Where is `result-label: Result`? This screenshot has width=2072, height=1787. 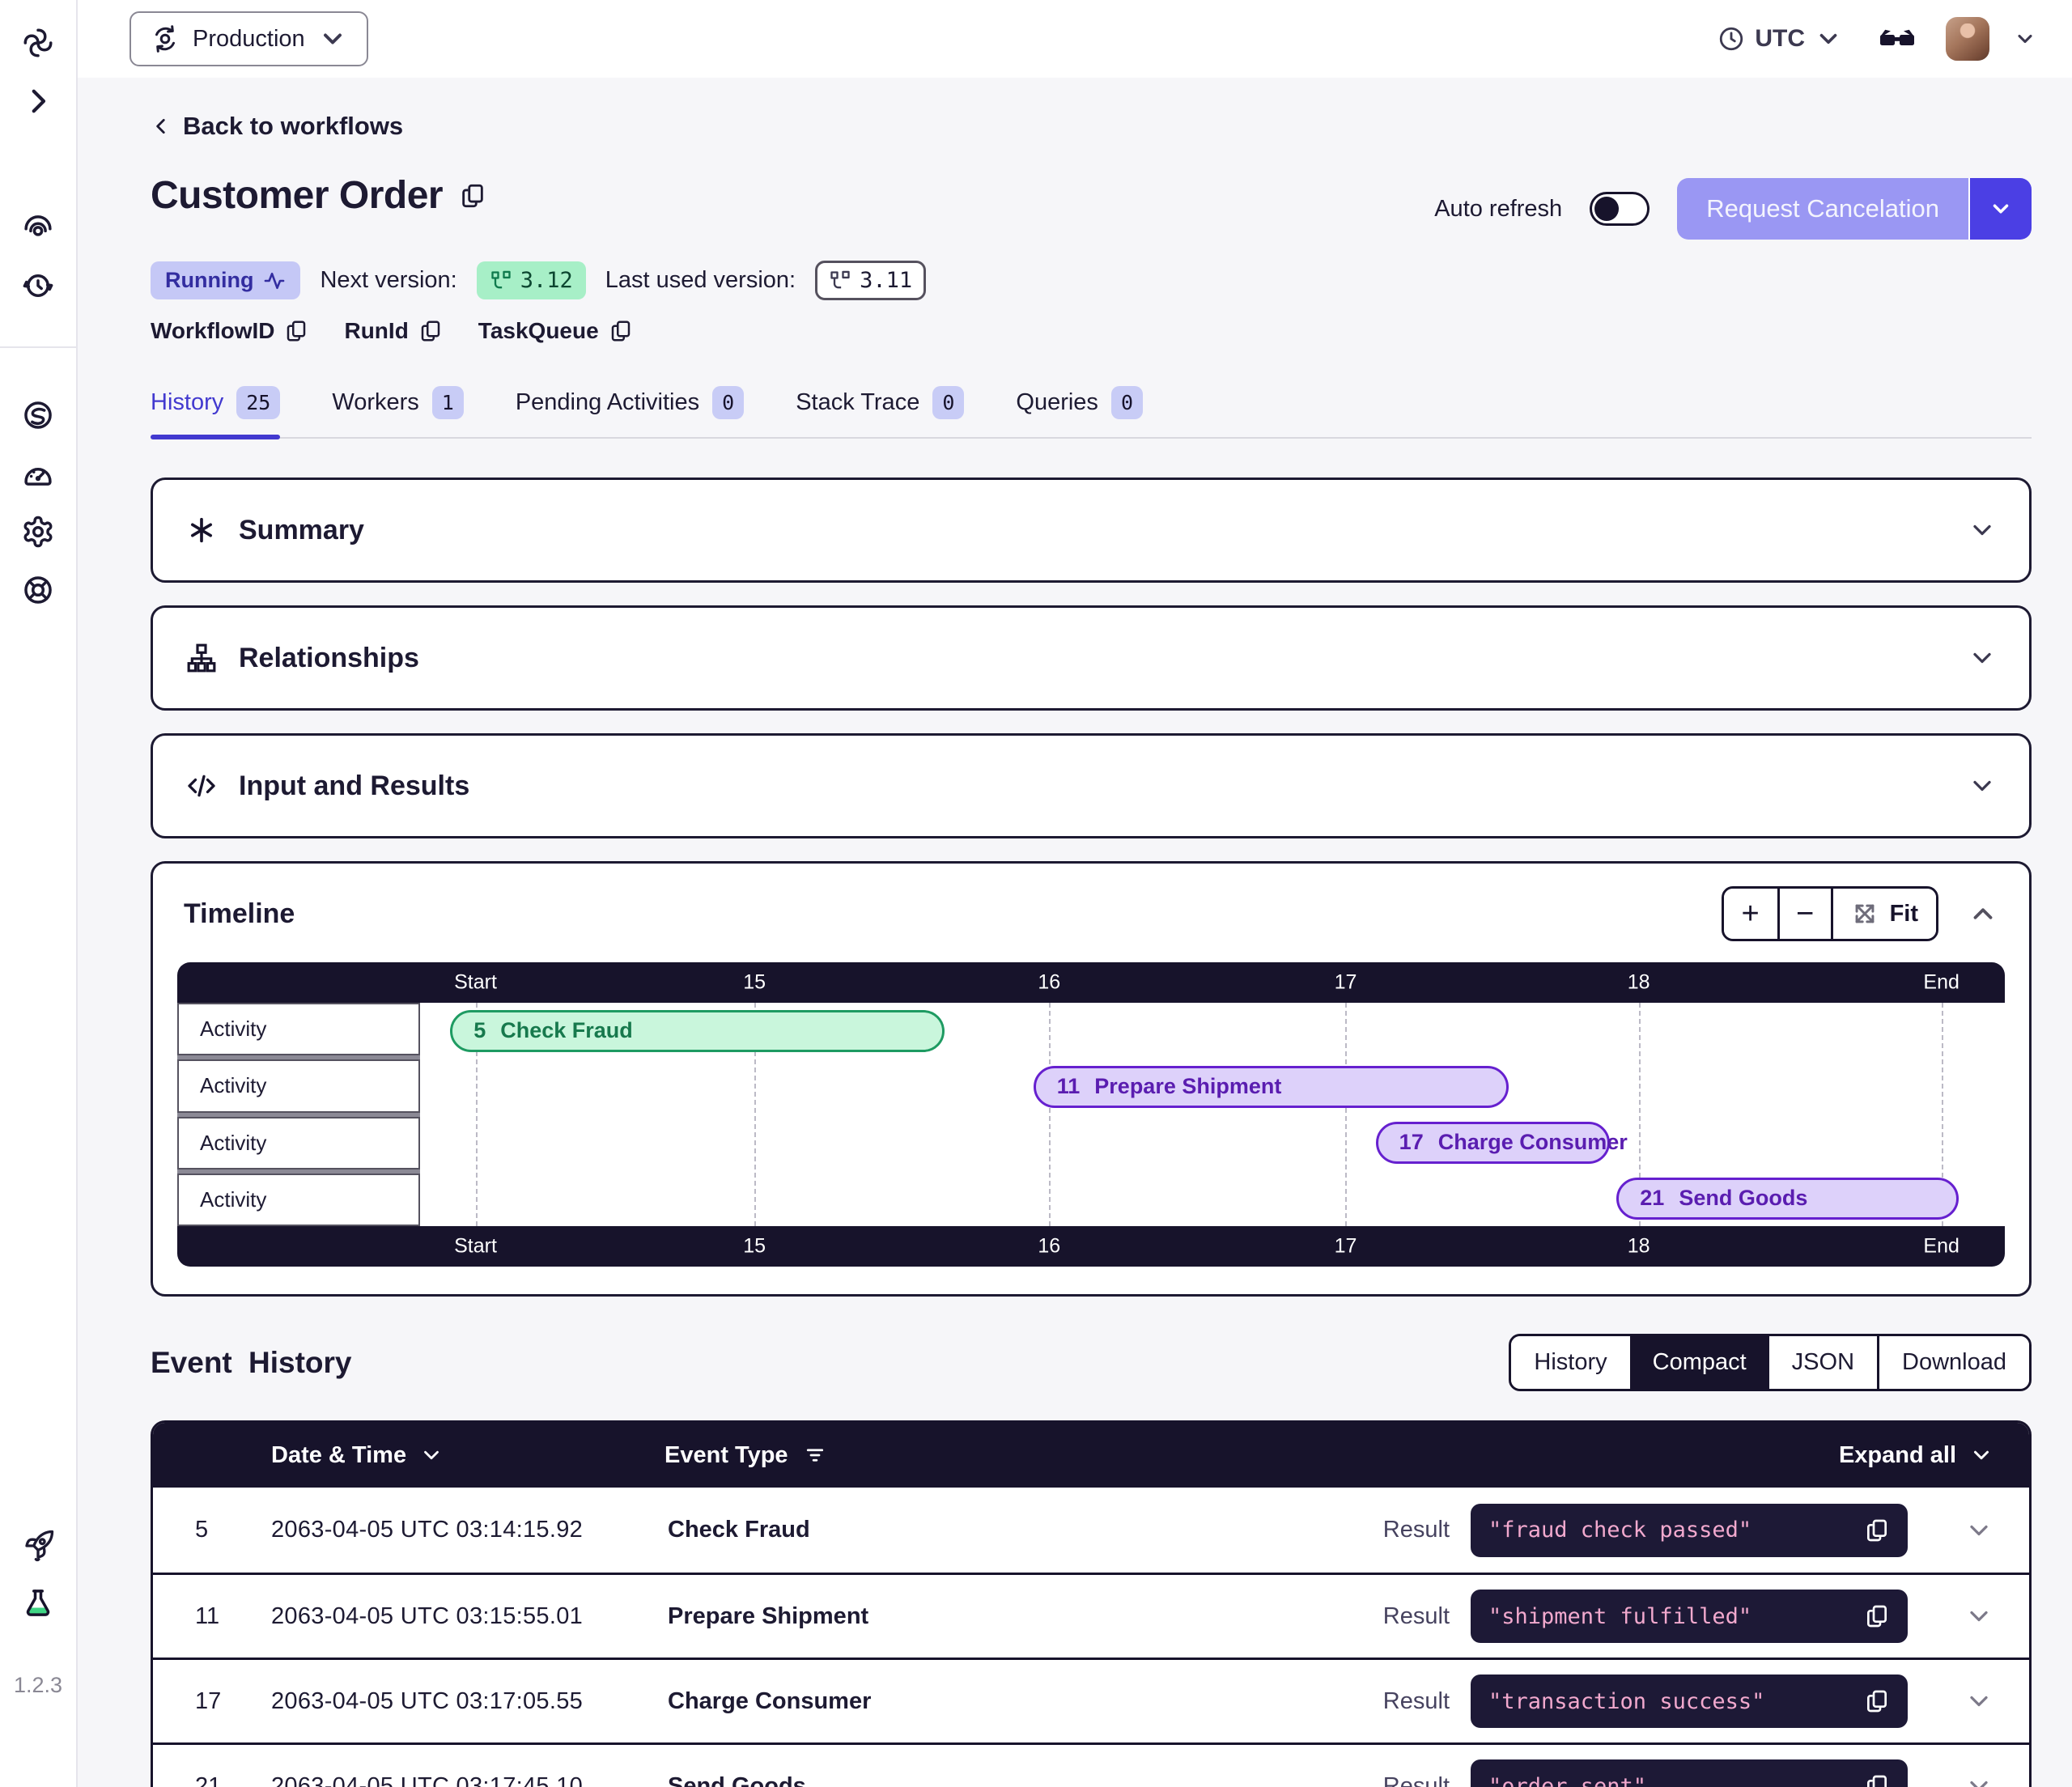
result-label: Result is located at coordinates (1416, 1700).